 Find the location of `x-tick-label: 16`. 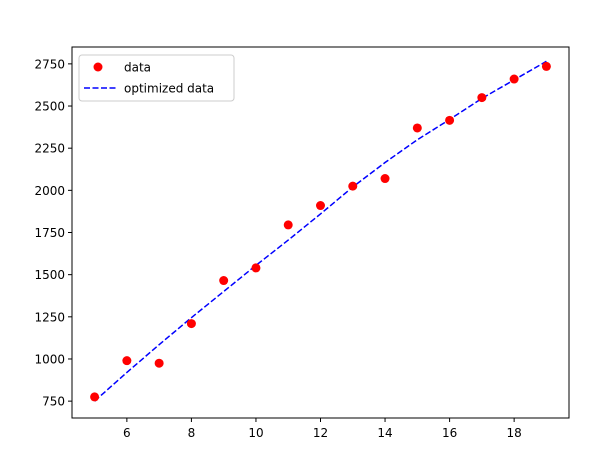

x-tick-label: 16 is located at coordinates (449, 433).